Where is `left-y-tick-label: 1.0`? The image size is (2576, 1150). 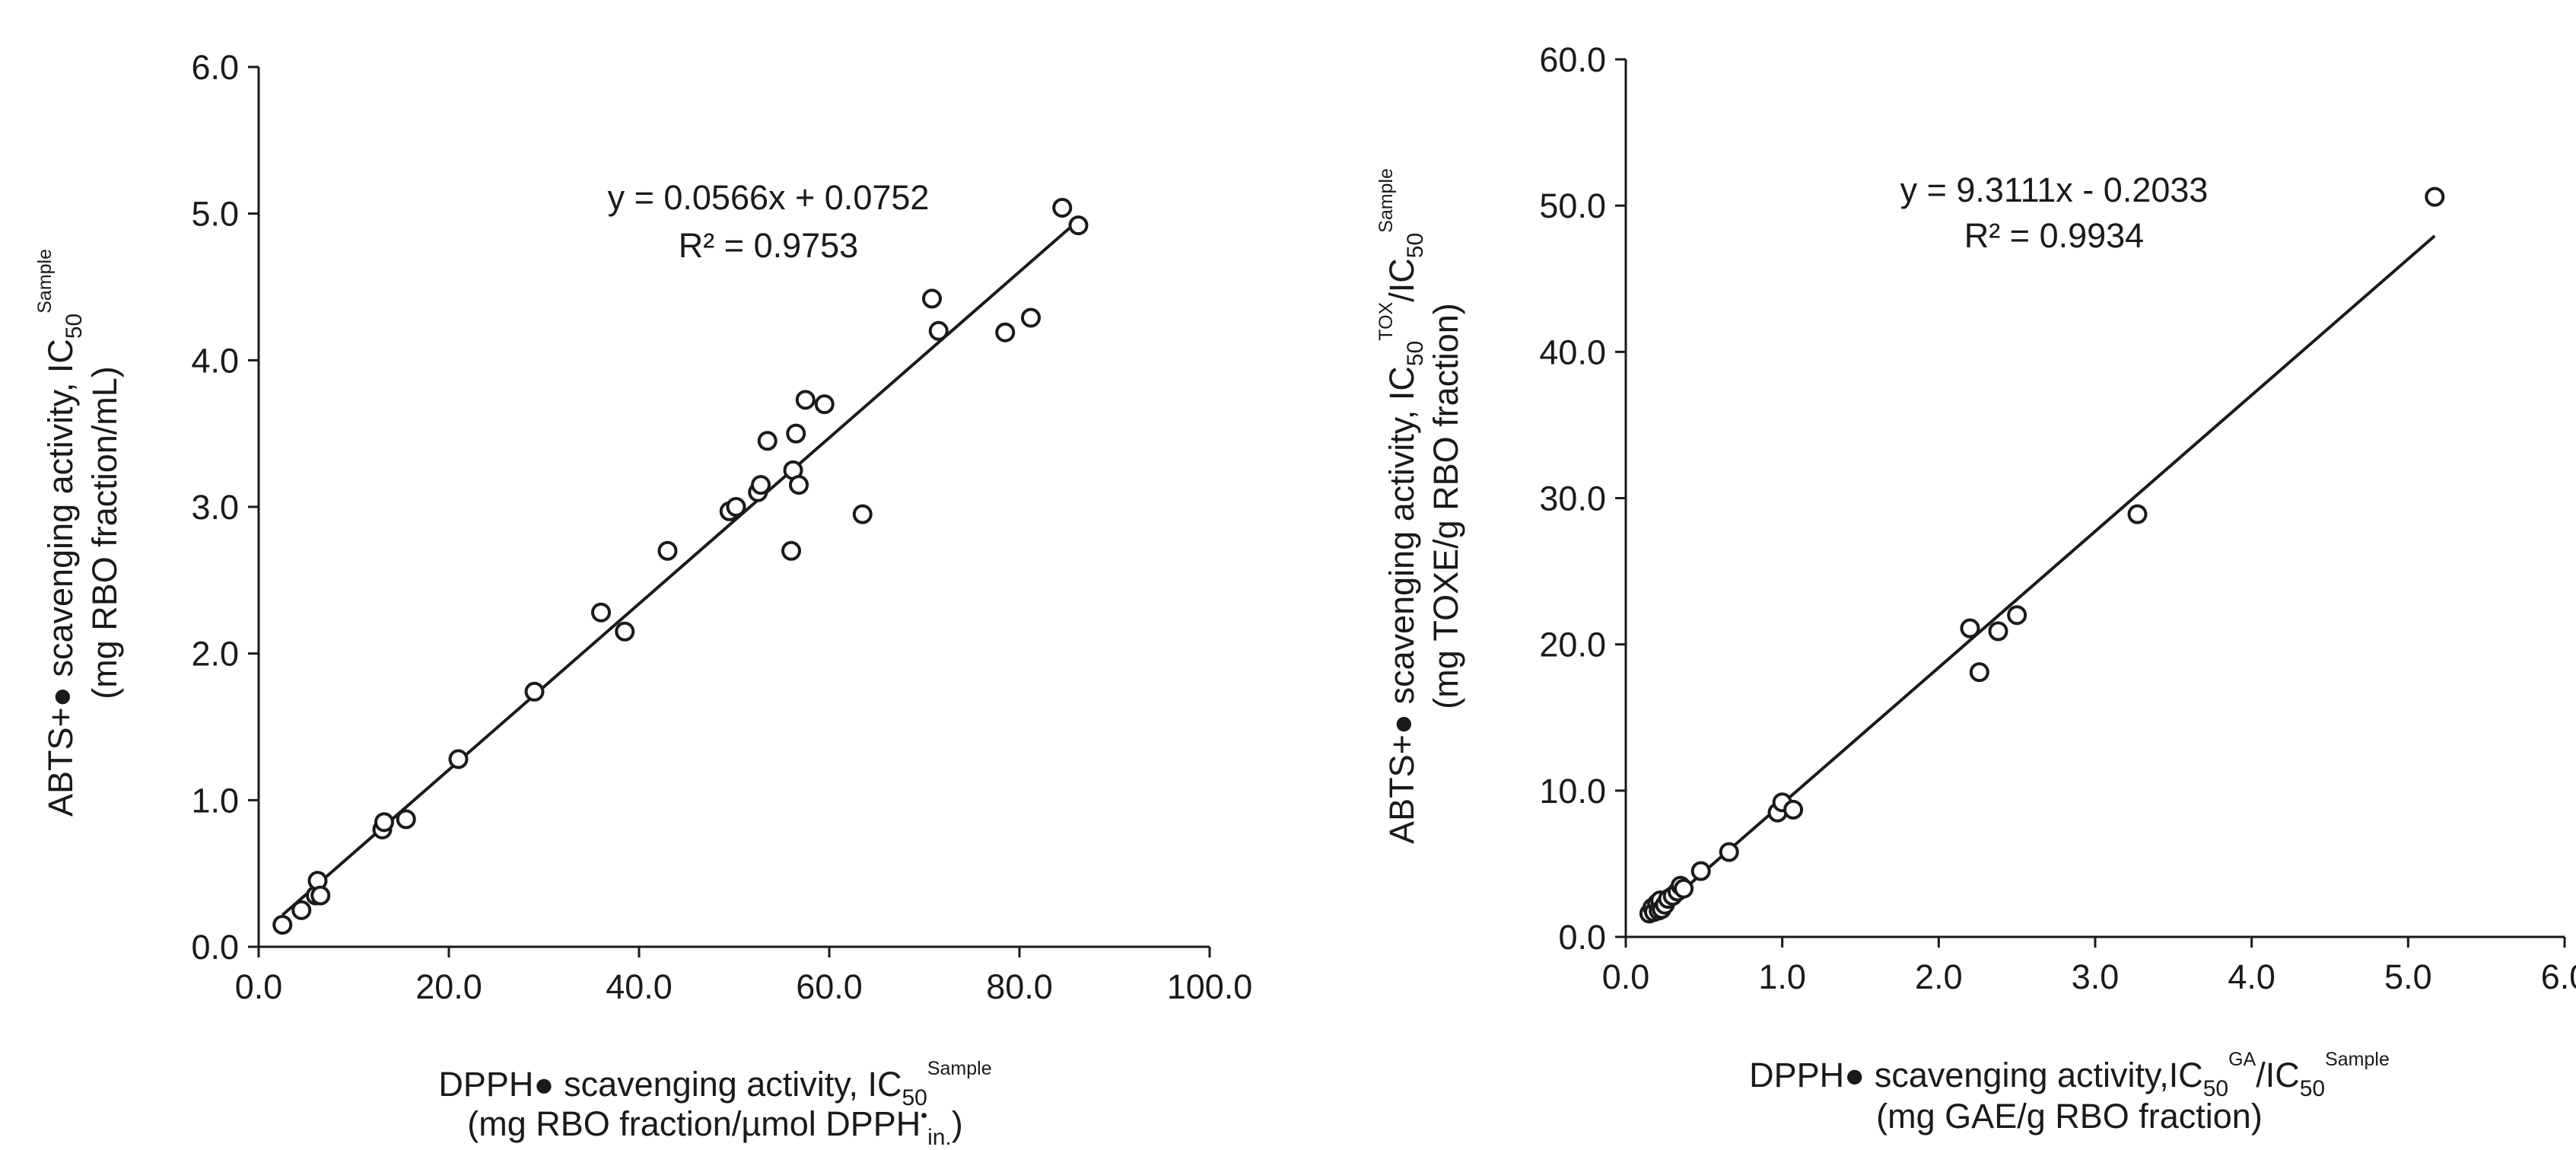 left-y-tick-label: 1.0 is located at coordinates (215, 800).